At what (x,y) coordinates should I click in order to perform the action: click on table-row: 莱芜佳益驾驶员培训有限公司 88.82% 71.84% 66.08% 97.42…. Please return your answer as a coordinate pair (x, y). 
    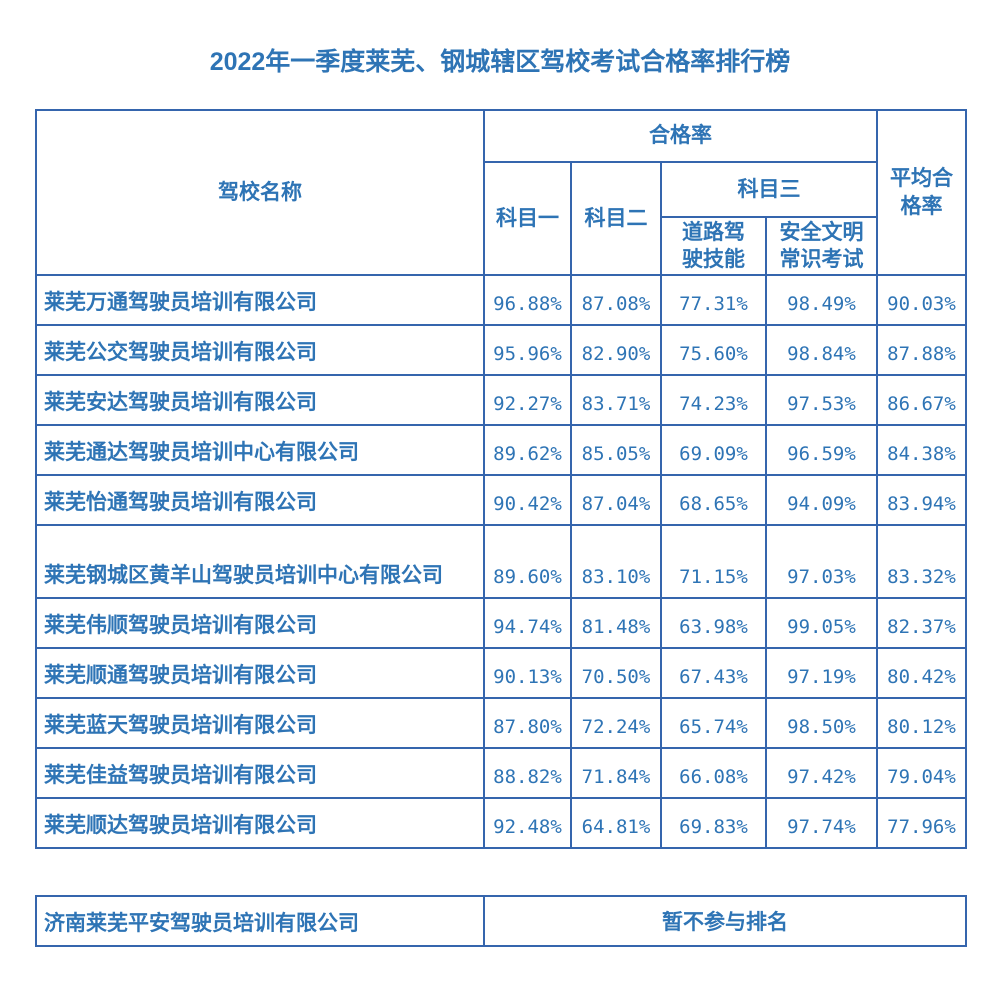
    Looking at the image, I should click on (501, 773).